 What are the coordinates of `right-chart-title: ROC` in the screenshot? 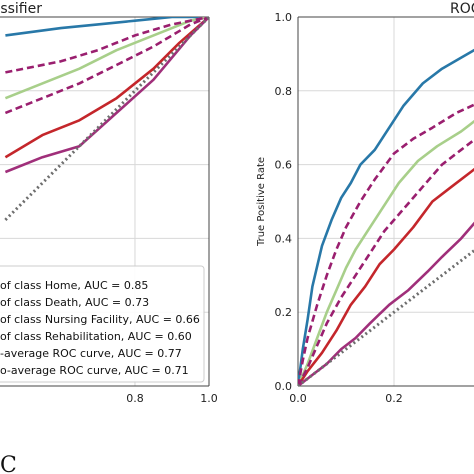 It's located at (462, 9).